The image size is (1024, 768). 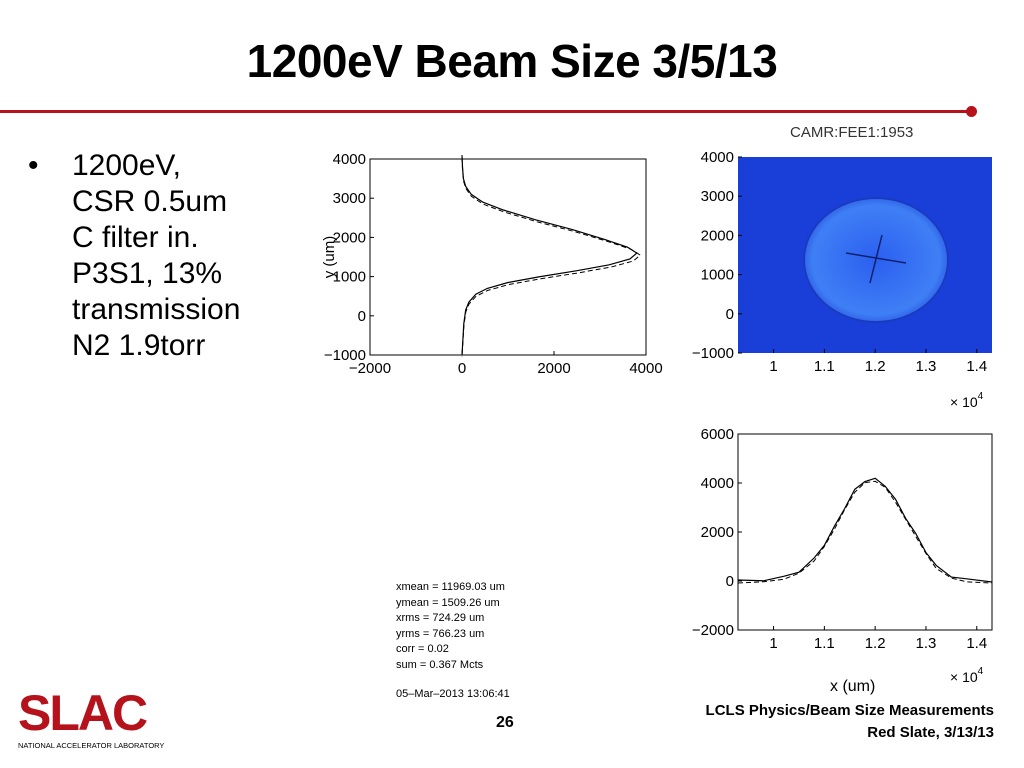 I want to click on footer-line: LCLS Physics/Beam Size Measurements, so click(x=849, y=710).